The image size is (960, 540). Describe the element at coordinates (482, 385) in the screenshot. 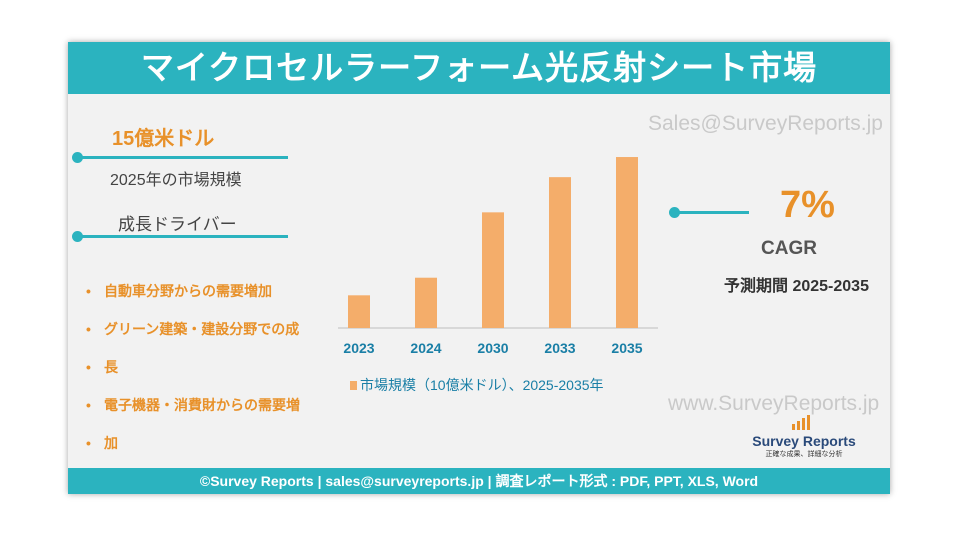

I see `legend-label: 市場規模（10億米ドル）、2025-2035年` at that location.